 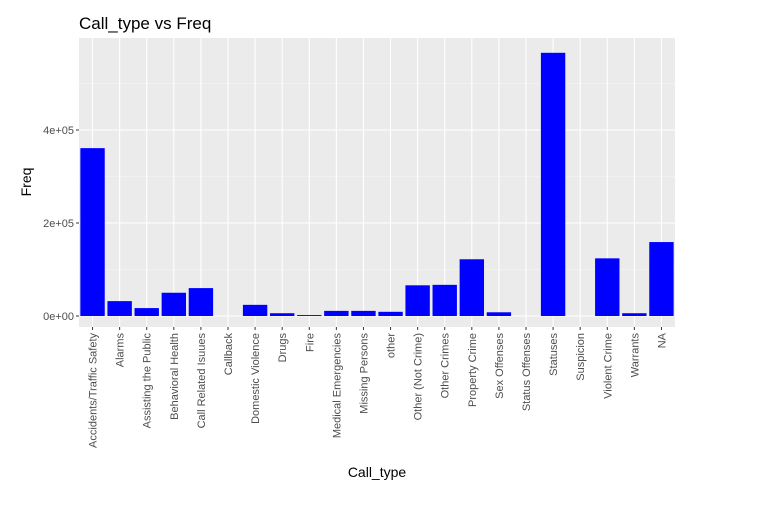 What do you see at coordinates (527, 372) in the screenshot?
I see `x-tick-label: Status Offenses` at bounding box center [527, 372].